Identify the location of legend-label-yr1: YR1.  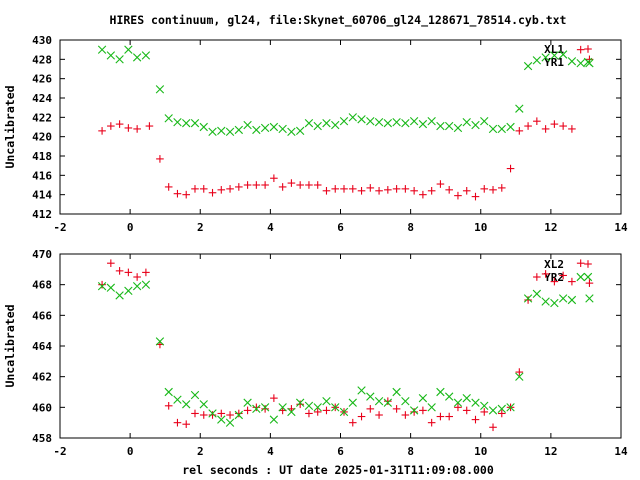
(554, 62).